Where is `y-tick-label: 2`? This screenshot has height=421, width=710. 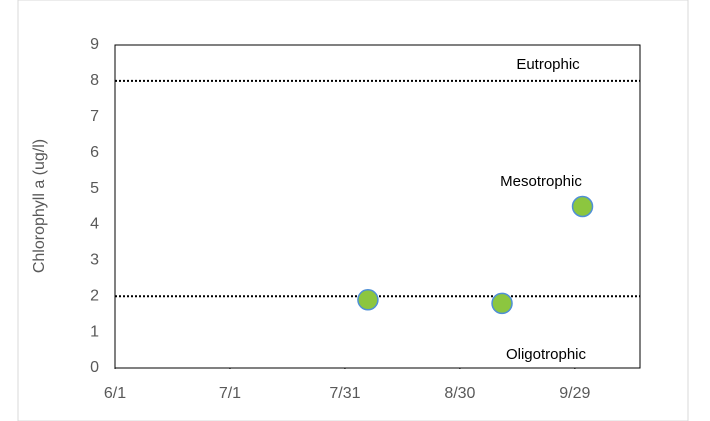 y-tick-label: 2 is located at coordinates (94, 295).